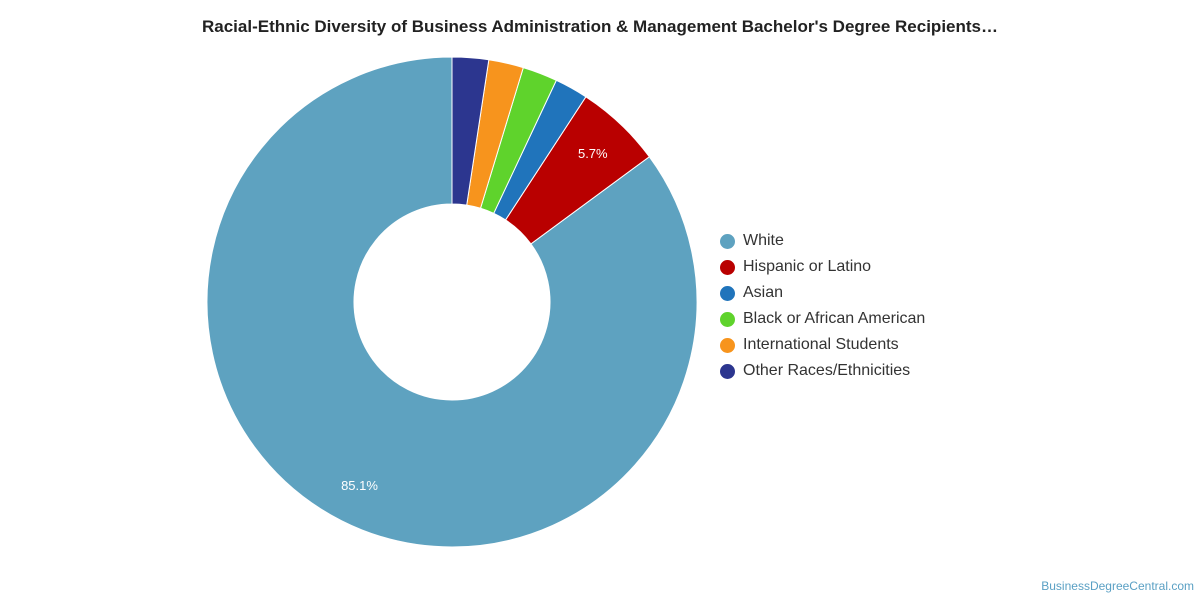 The image size is (1200, 600). What do you see at coordinates (763, 240) in the screenshot?
I see `legend-label: White` at bounding box center [763, 240].